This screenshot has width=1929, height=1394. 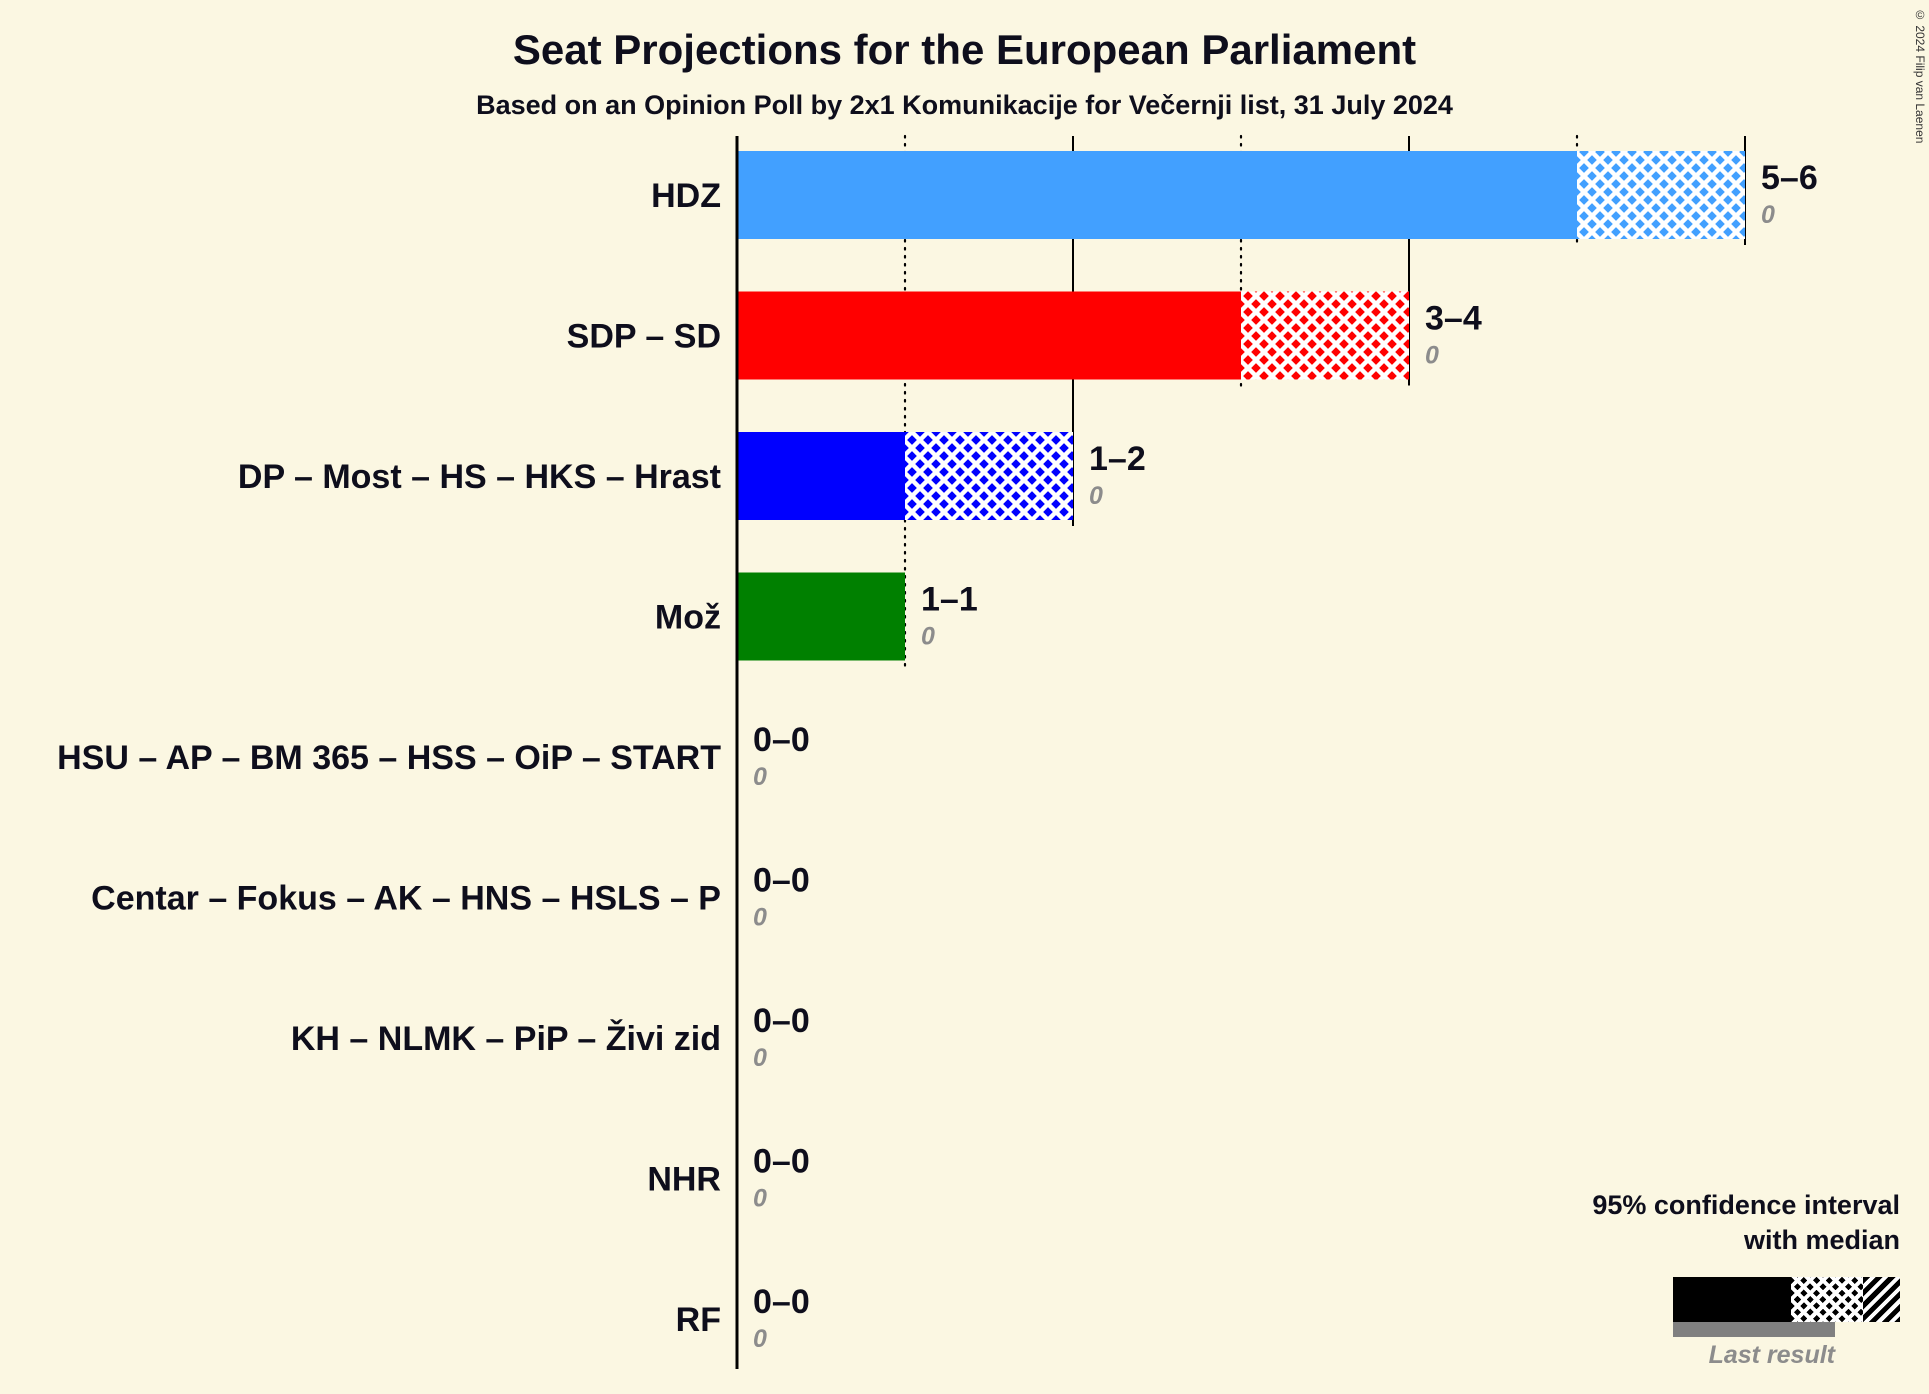 What do you see at coordinates (1827, 1299) in the screenshot?
I see `legend-swatch-crosshatch` at bounding box center [1827, 1299].